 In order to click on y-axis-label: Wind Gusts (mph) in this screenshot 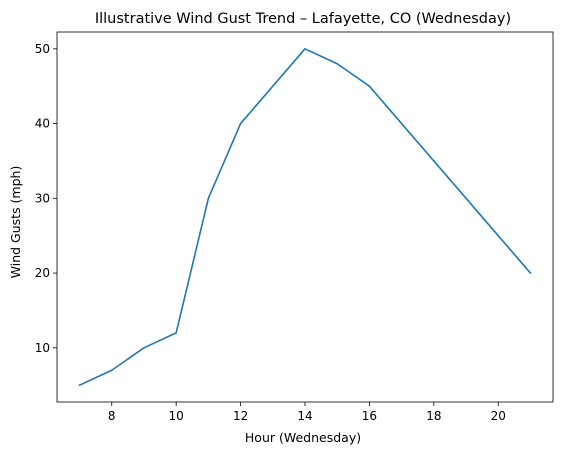, I will do `click(15, 222)`.